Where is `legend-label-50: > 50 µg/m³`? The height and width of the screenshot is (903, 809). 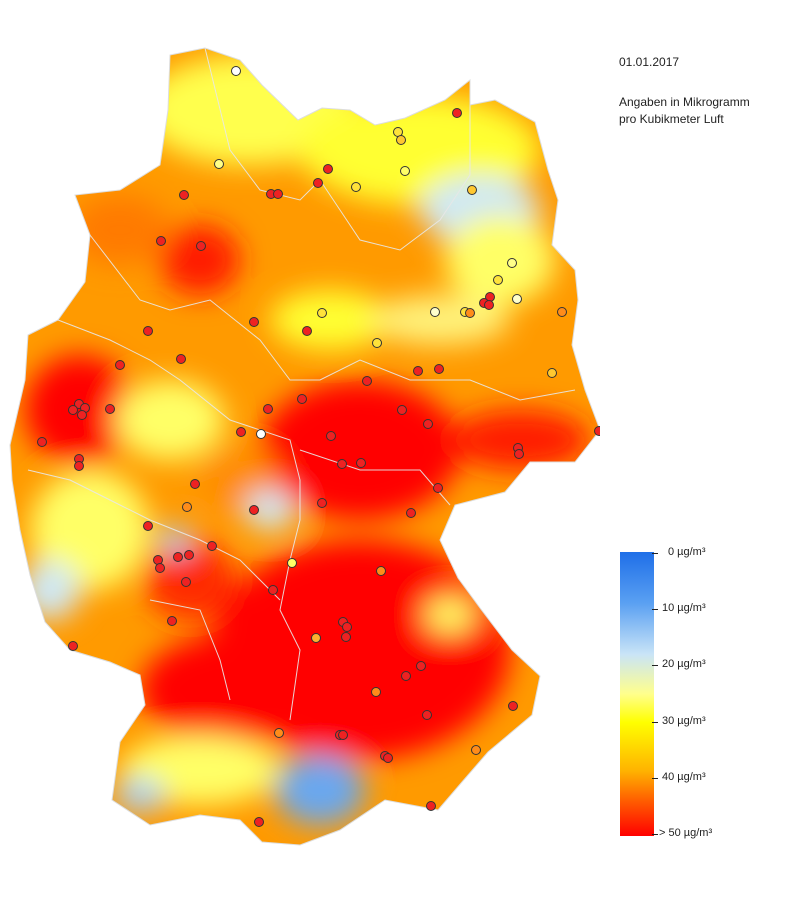
legend-label-50: > 50 µg/m³ is located at coordinates (686, 833).